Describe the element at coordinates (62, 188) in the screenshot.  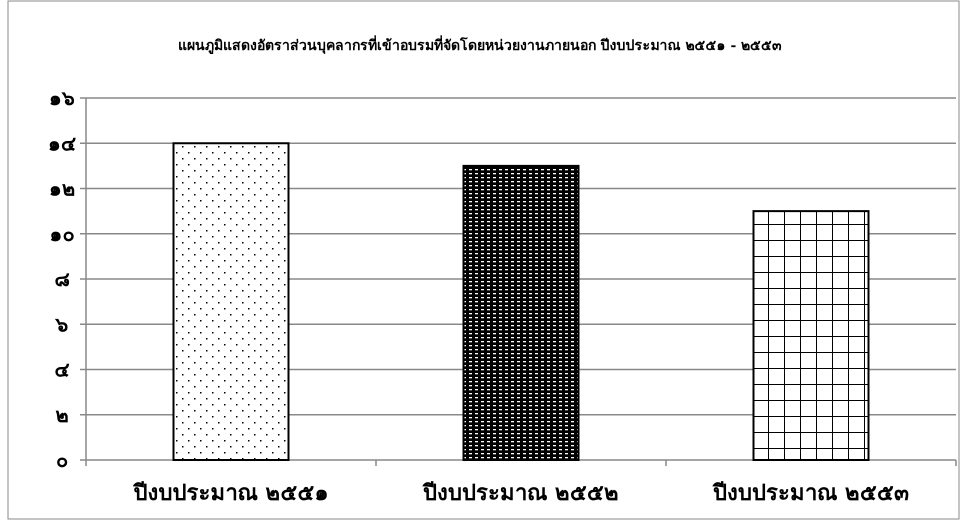
I see `y-tick-label: ๑๒` at that location.